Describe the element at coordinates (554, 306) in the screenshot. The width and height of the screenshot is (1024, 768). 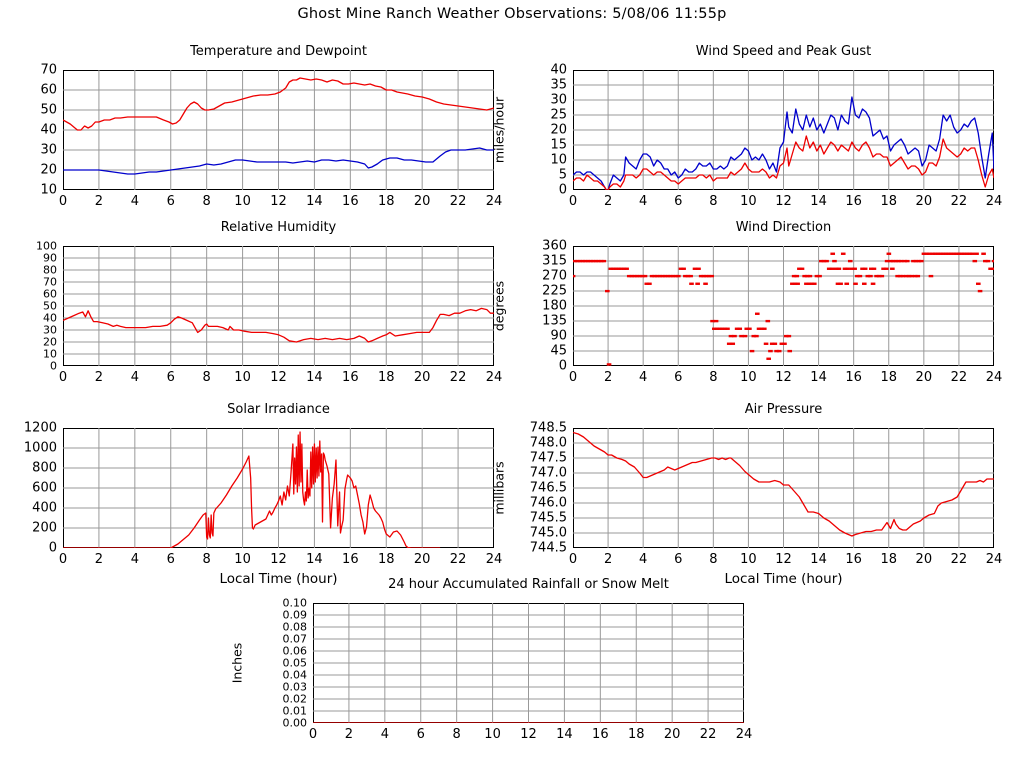
I see `y-tick-label: 180` at that location.